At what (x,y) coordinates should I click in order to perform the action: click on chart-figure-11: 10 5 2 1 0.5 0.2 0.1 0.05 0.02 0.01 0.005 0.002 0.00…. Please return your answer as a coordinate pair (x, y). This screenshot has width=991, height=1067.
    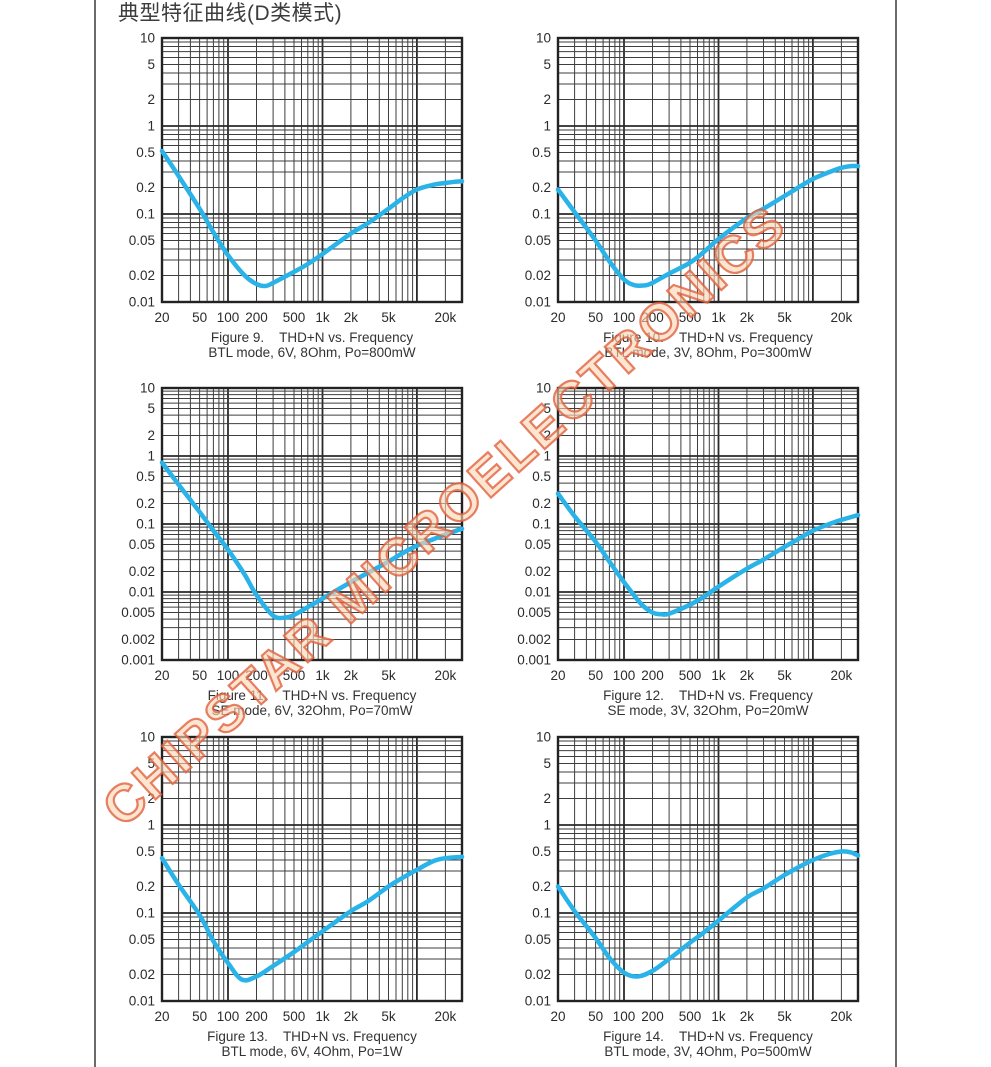
    Looking at the image, I should click on (298, 549).